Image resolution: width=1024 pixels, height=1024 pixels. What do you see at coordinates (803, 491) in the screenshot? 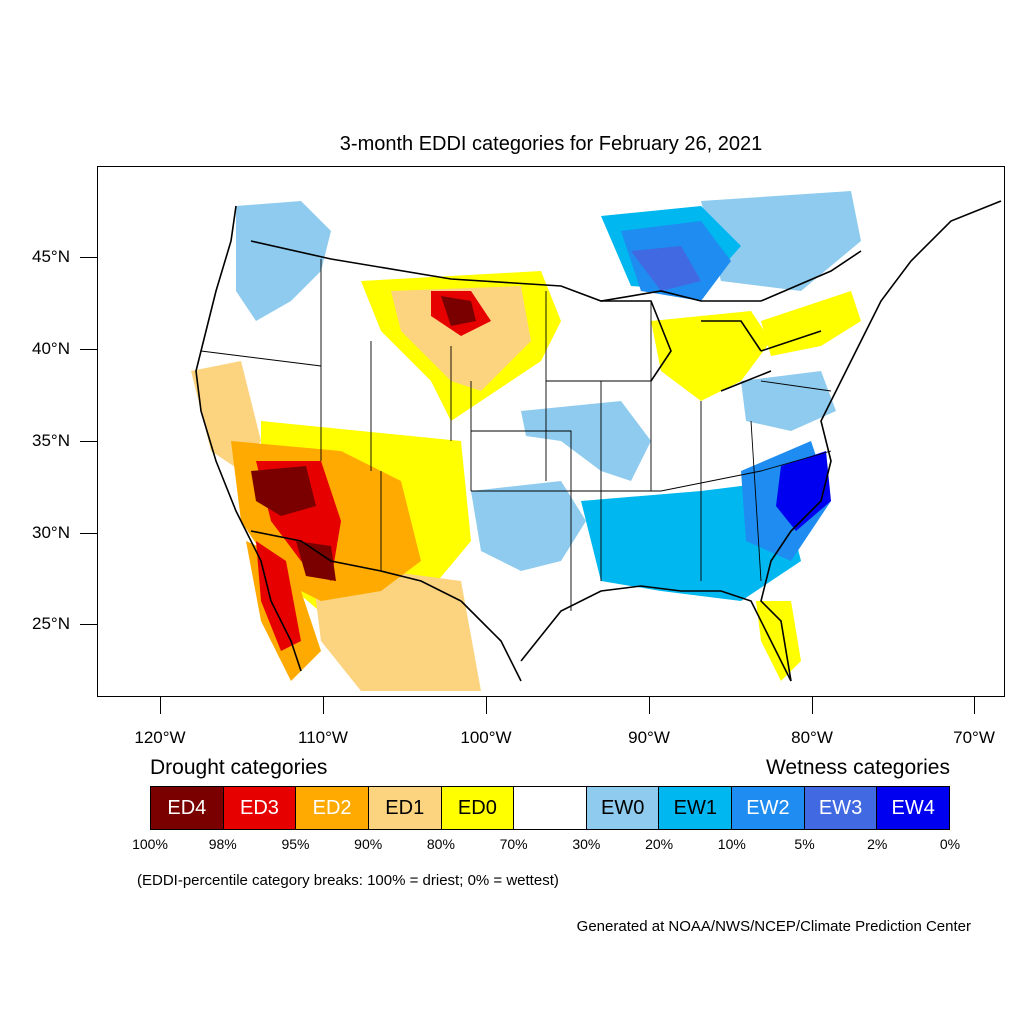
I see `ew4-region-nc-coast` at bounding box center [803, 491].